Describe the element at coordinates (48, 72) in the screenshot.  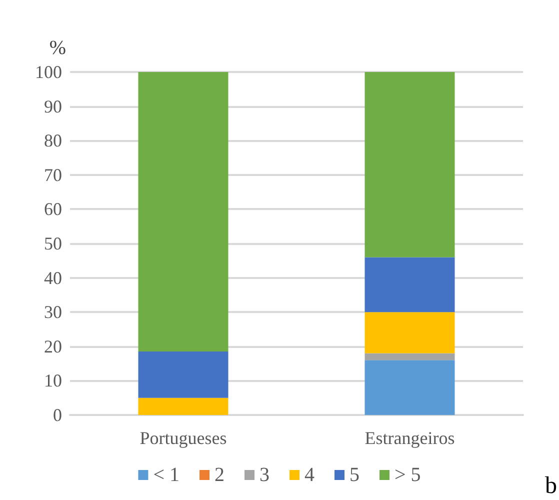
I see `y-tick-label: 100` at that location.